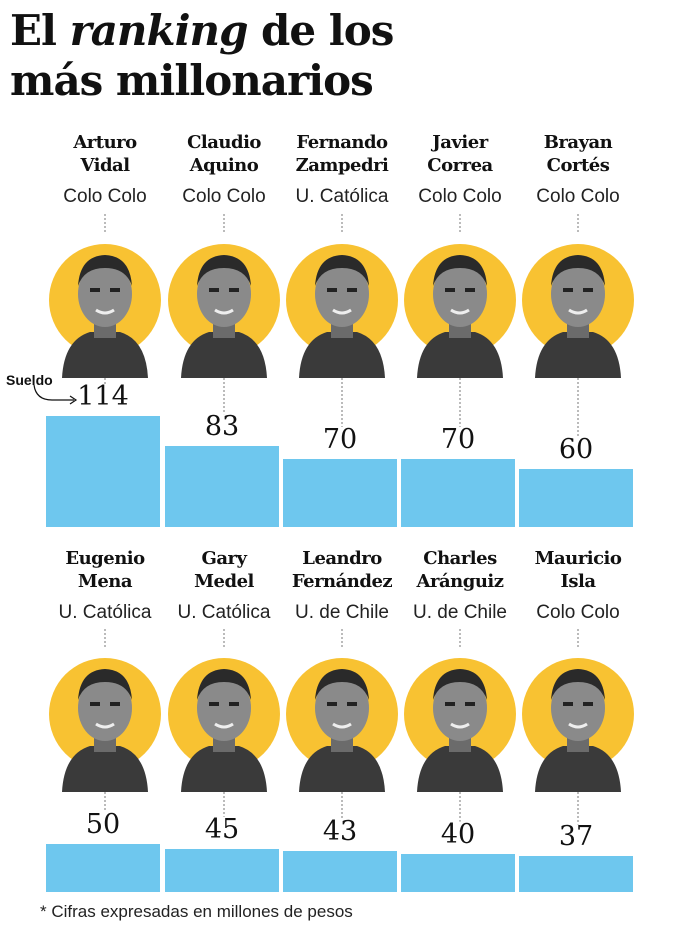 The width and height of the screenshot is (687, 947). Describe the element at coordinates (224, 558) in the screenshot. I see `player-name-first: Gary` at that location.